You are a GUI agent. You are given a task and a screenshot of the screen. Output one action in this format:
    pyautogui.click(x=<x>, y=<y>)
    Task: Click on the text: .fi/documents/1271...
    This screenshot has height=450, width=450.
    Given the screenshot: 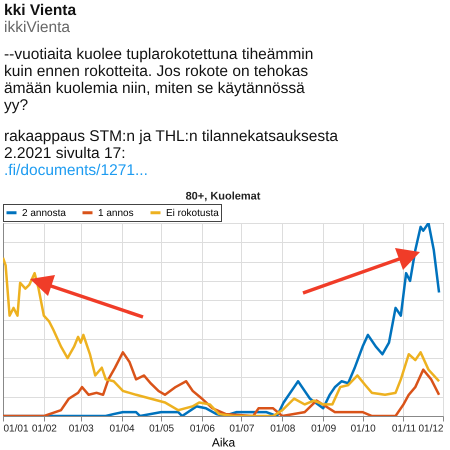 What is the action you would take?
    pyautogui.click(x=76, y=170)
    